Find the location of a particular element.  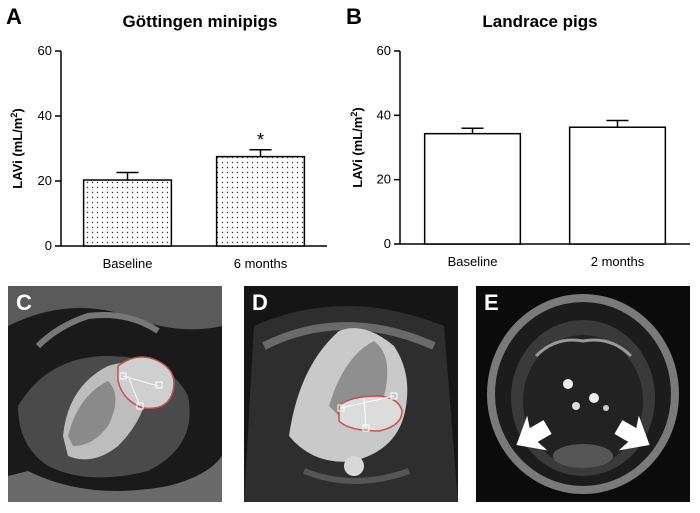

arrow-left-pointing-icon is located at coordinates (632, 433).